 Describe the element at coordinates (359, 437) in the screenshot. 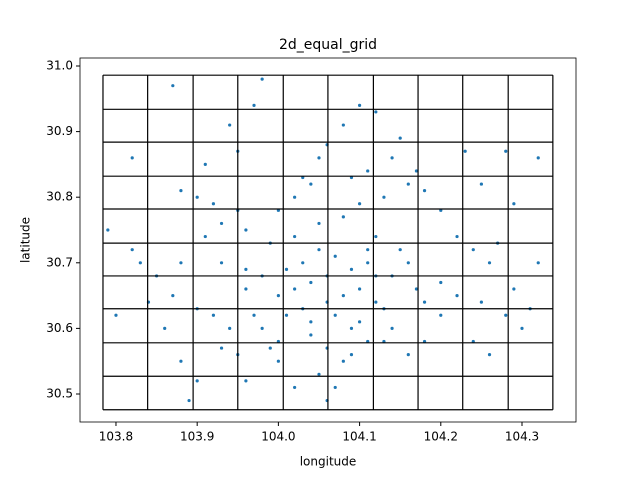

I see `x-tick-label: 104.1` at that location.